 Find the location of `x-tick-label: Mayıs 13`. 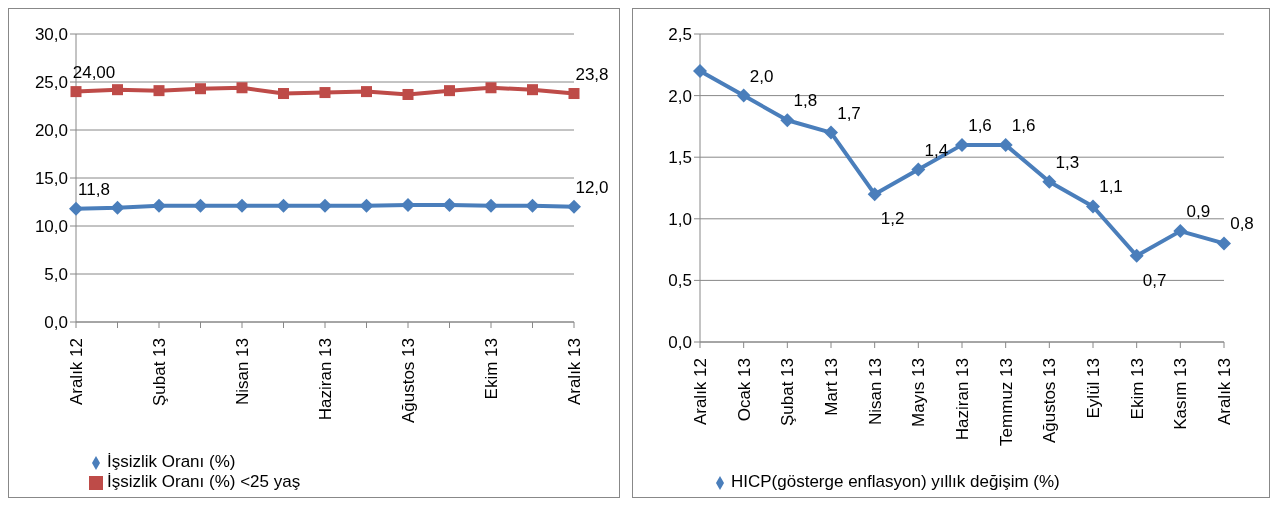

x-tick-label: Mayıs 13 is located at coordinates (919, 392).